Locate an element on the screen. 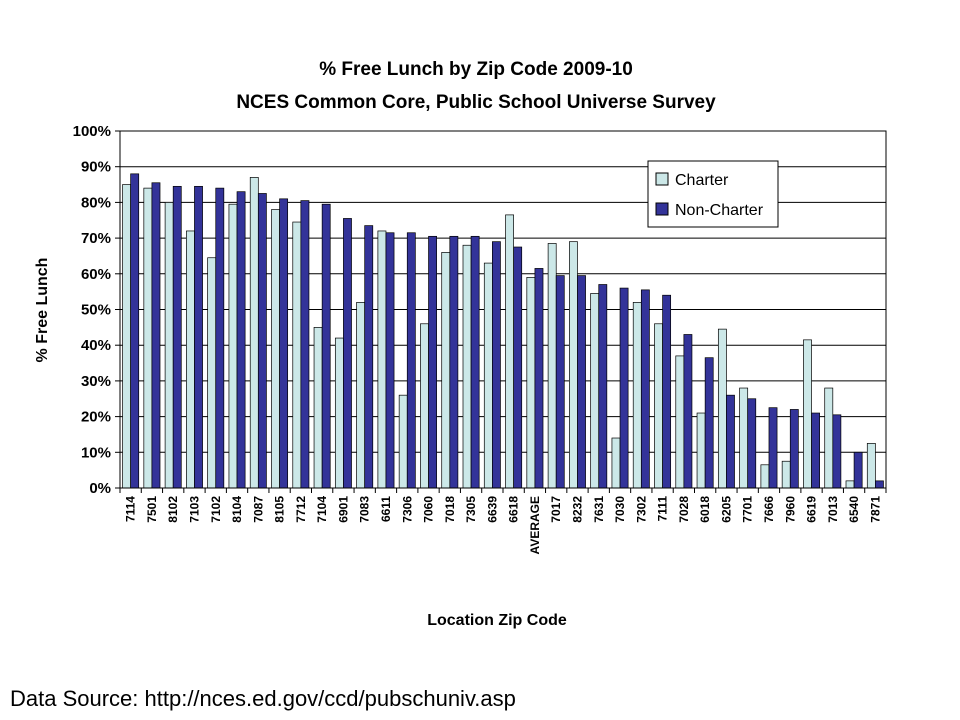  y-tick-label: 20% is located at coordinates (96, 417).